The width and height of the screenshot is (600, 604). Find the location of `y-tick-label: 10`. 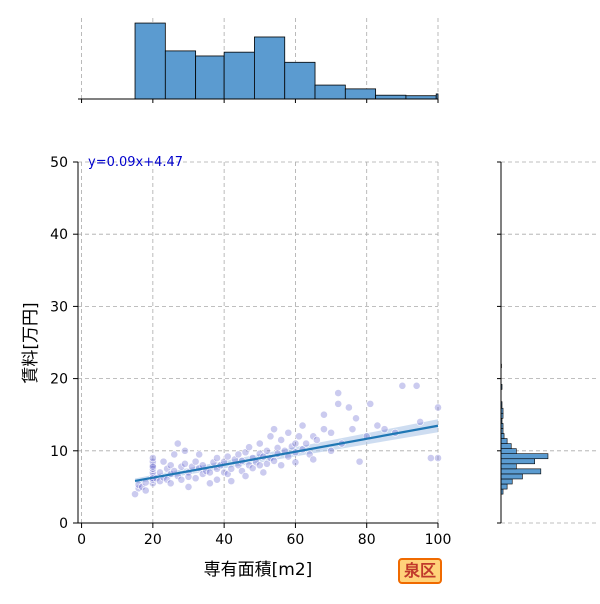

y-tick-label: 10 is located at coordinates (59, 452).